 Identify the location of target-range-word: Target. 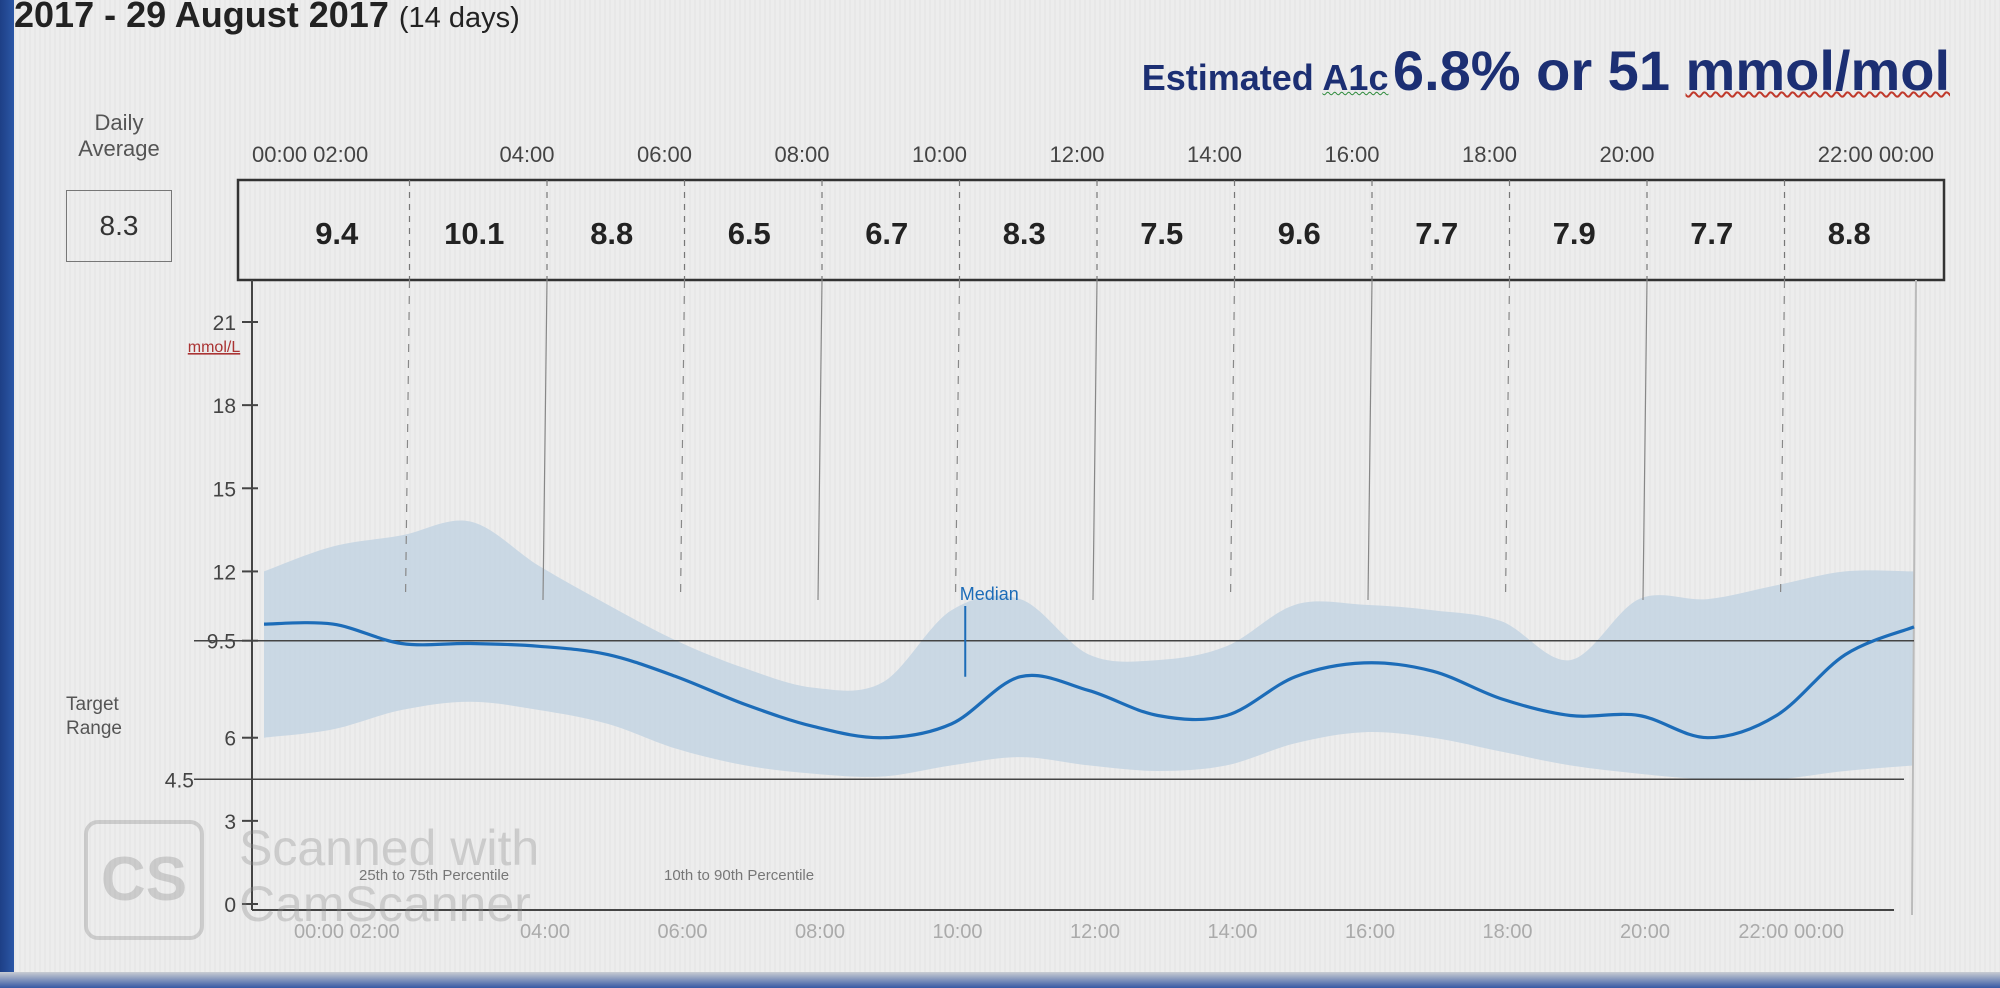
(93, 704).